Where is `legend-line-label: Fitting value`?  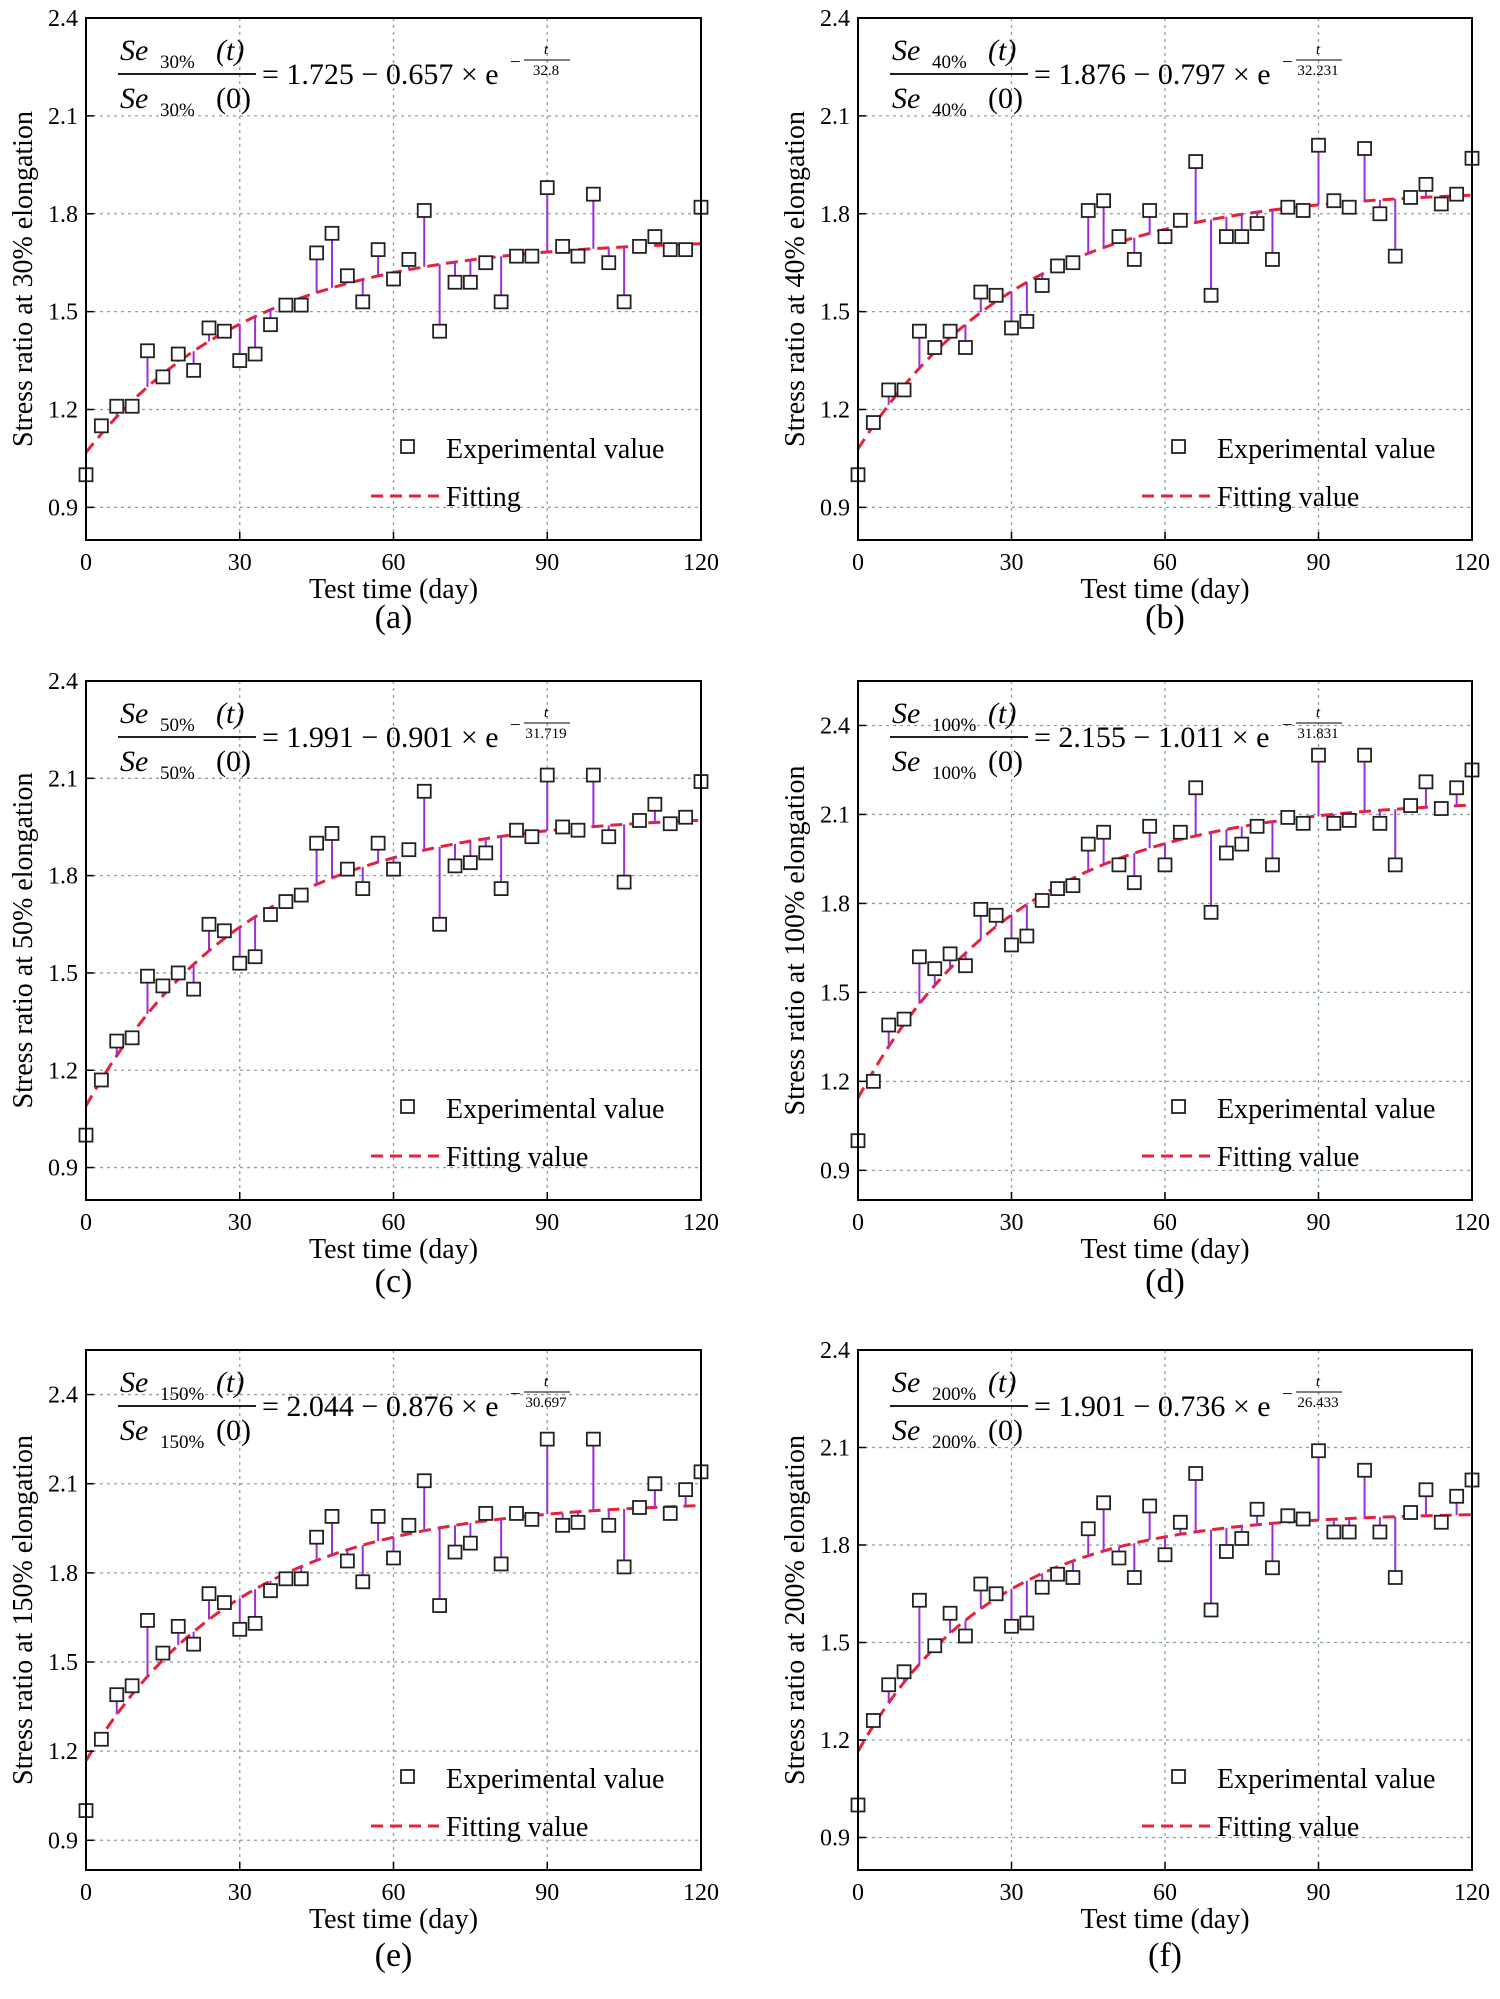
legend-line-label: Fitting value is located at coordinates (1288, 1827).